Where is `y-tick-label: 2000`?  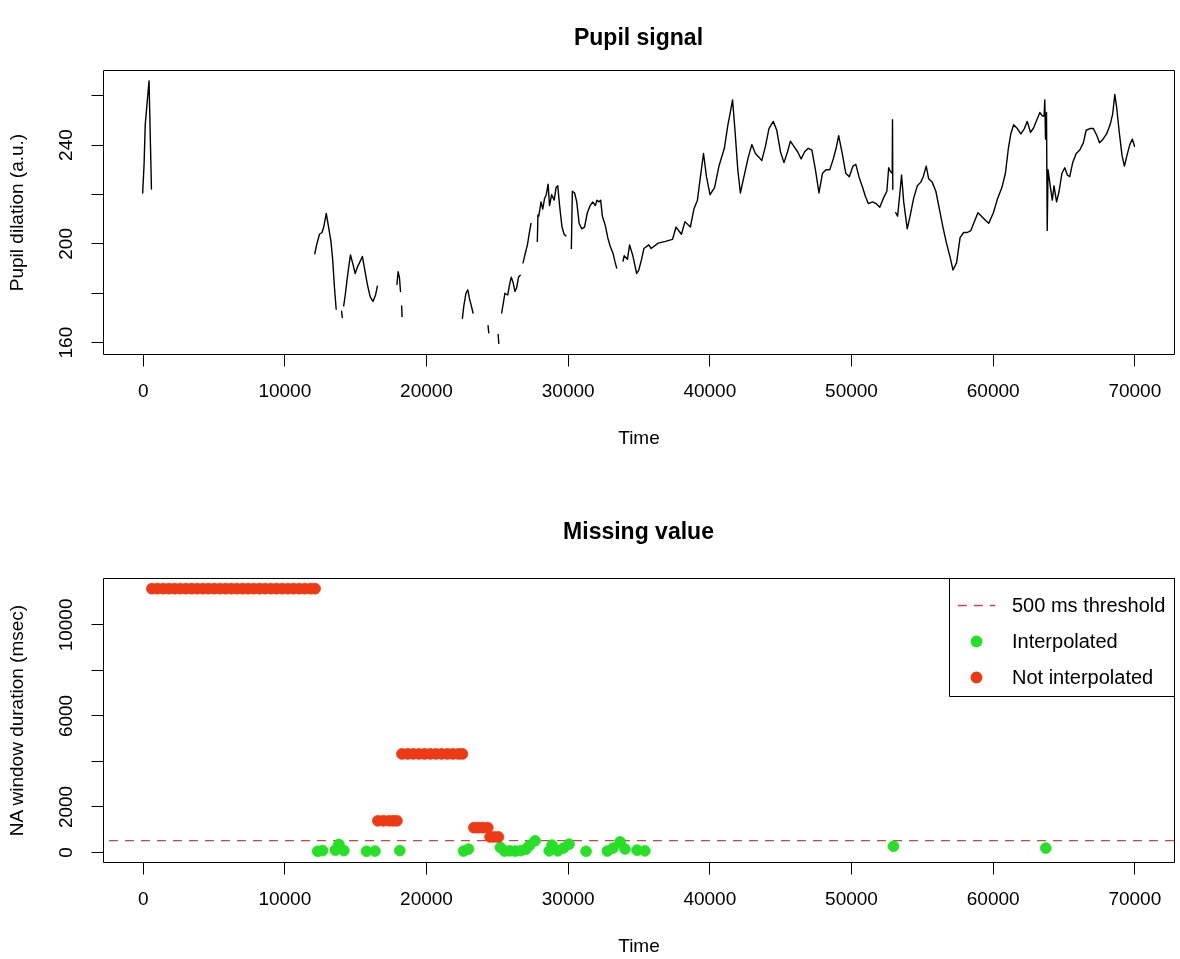
y-tick-label: 2000 is located at coordinates (65, 807).